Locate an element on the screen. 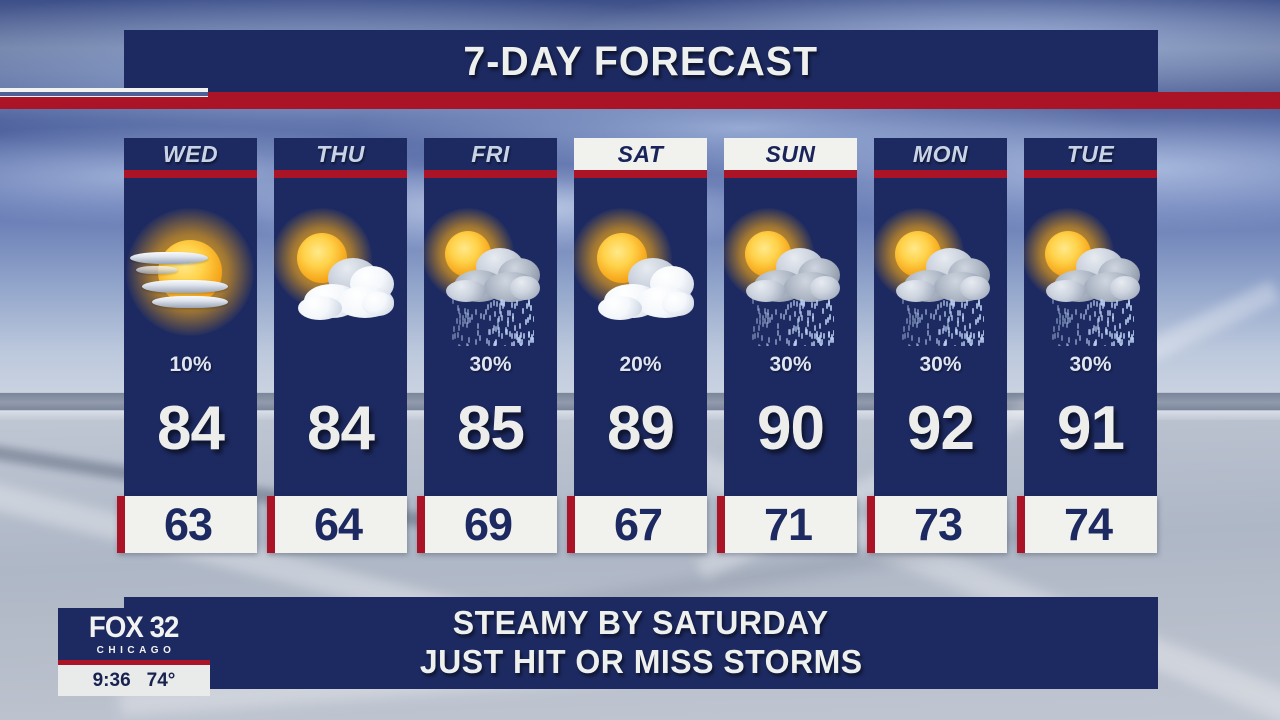 Image resolution: width=1280 pixels, height=720 pixels. forecast-day-column: THU 84 is located at coordinates (339, 335).